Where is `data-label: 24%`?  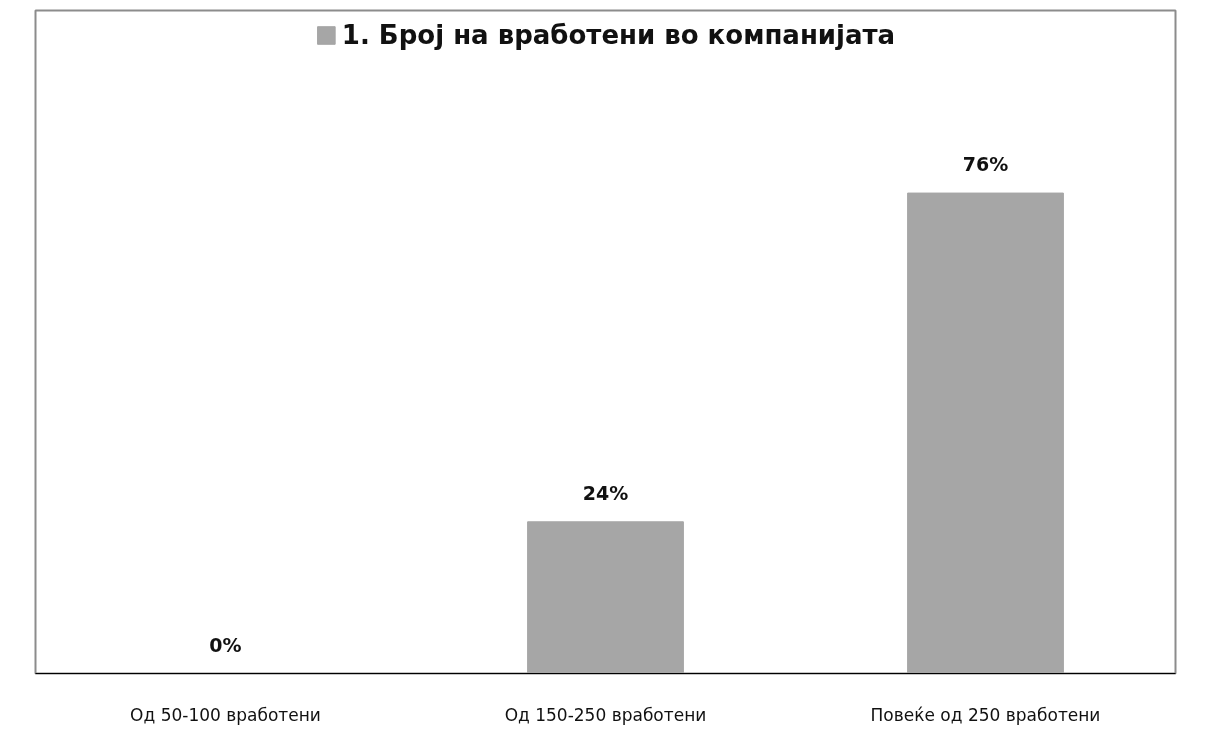
data-label: 24% is located at coordinates (605, 492).